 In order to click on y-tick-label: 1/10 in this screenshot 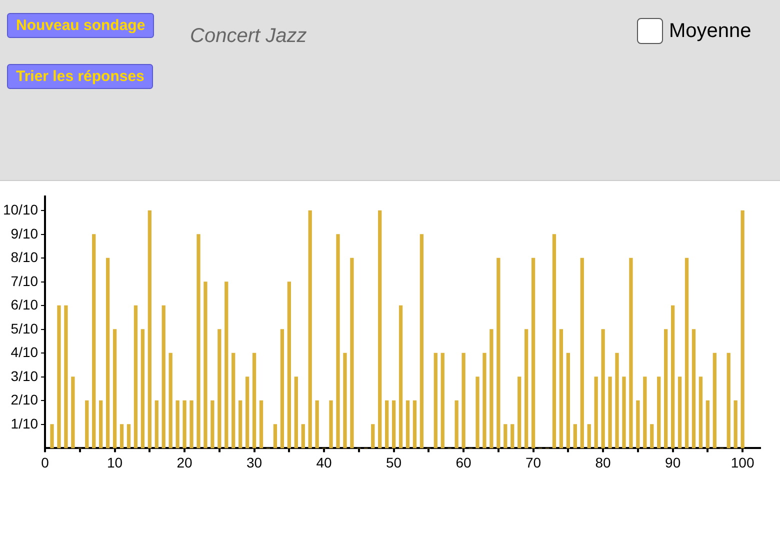, I will do `click(24, 423)`.